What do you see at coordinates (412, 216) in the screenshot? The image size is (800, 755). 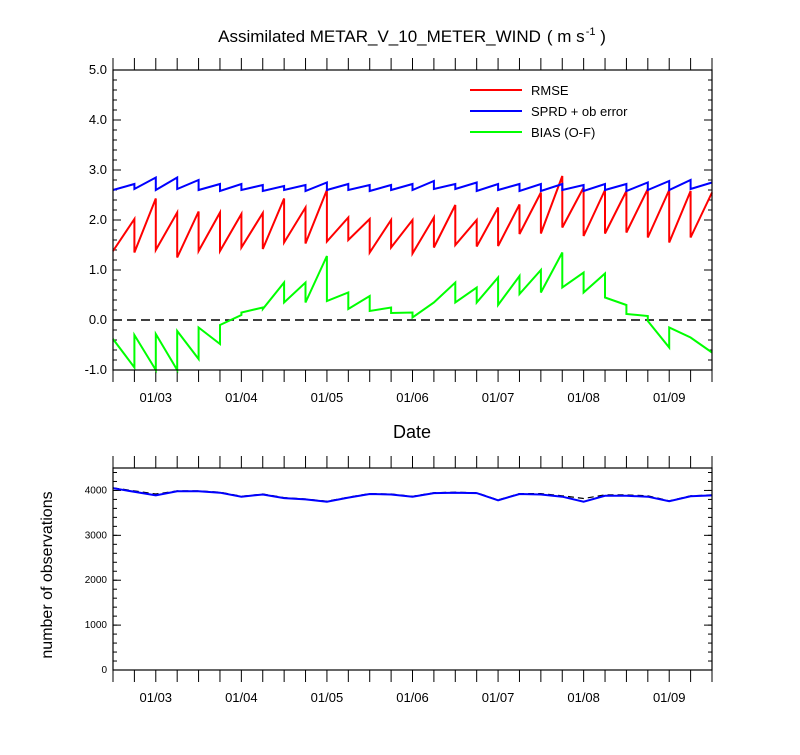 I see `series-line-rmse` at bounding box center [412, 216].